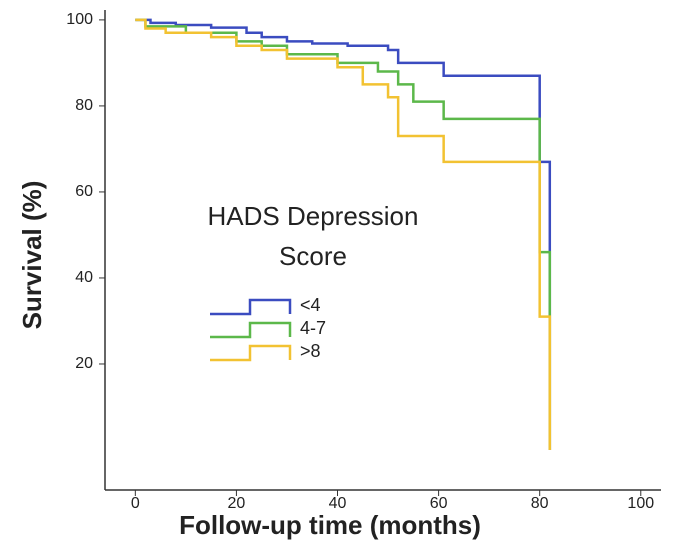  I want to click on y-tick-label: 60, so click(84, 191).